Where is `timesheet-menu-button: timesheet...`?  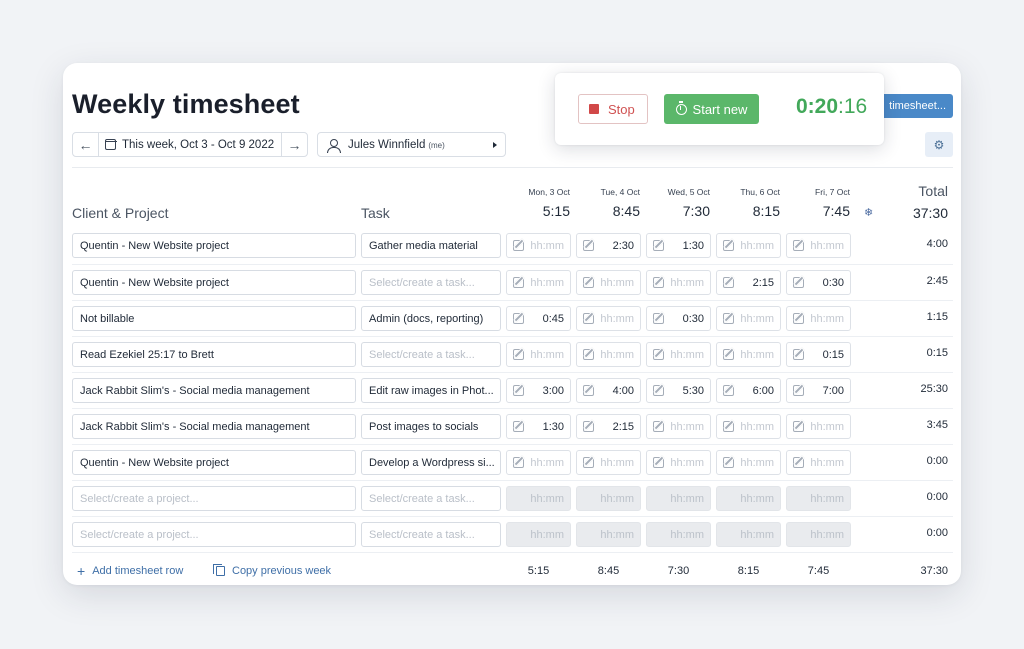
timesheet-menu-button: timesheet... is located at coordinates (912, 106).